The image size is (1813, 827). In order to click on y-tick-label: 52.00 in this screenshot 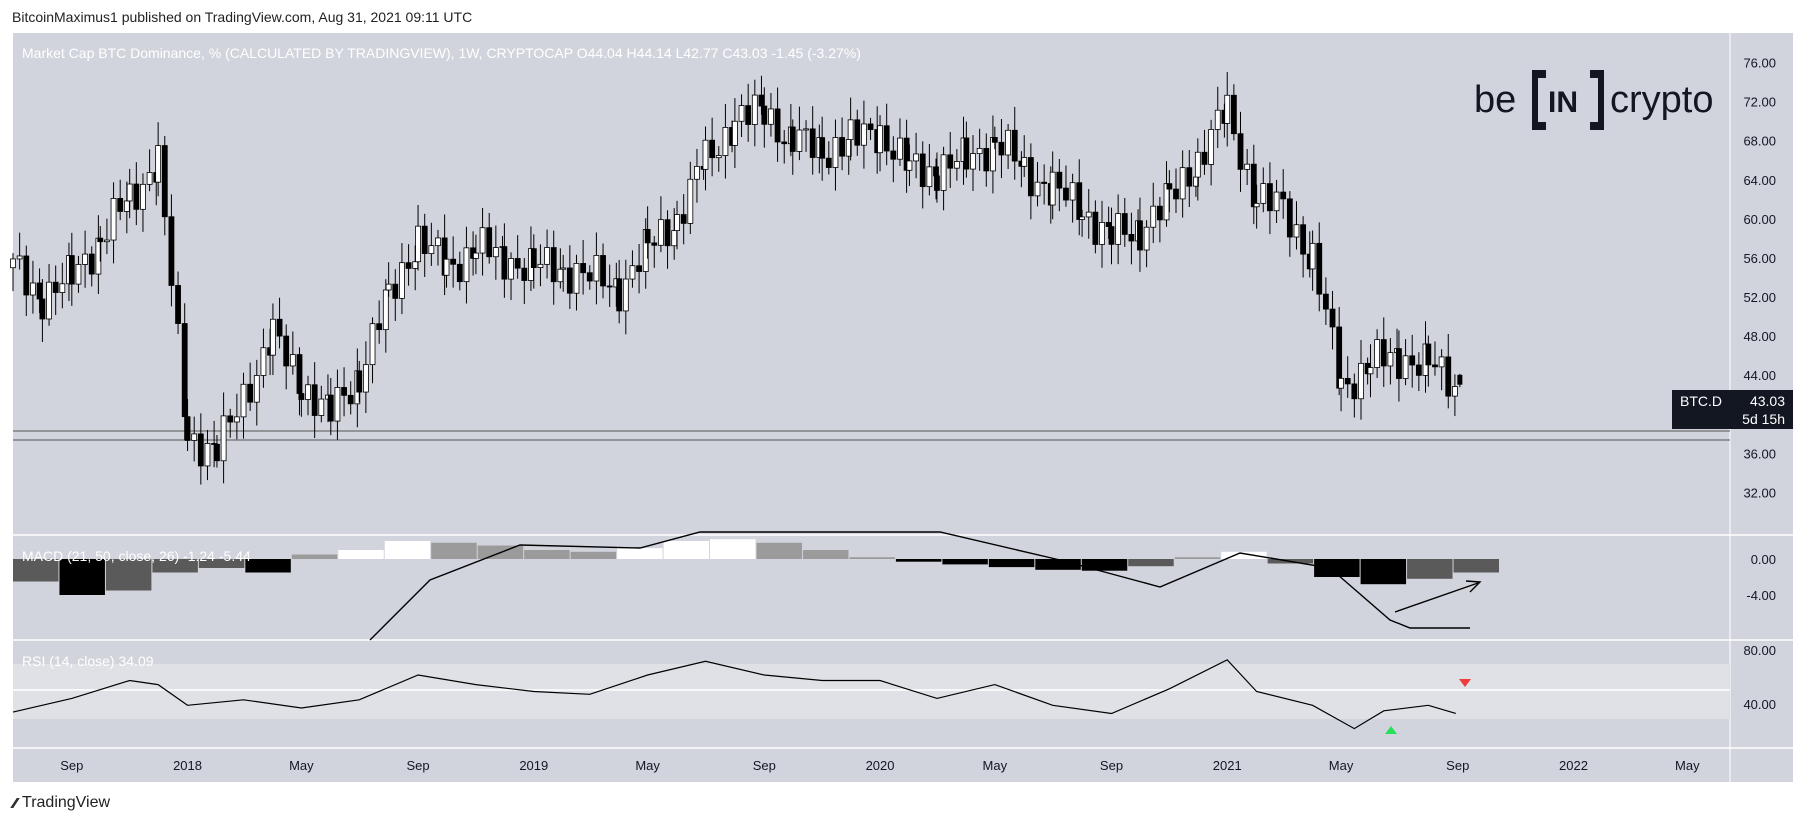, I will do `click(1759, 297)`.